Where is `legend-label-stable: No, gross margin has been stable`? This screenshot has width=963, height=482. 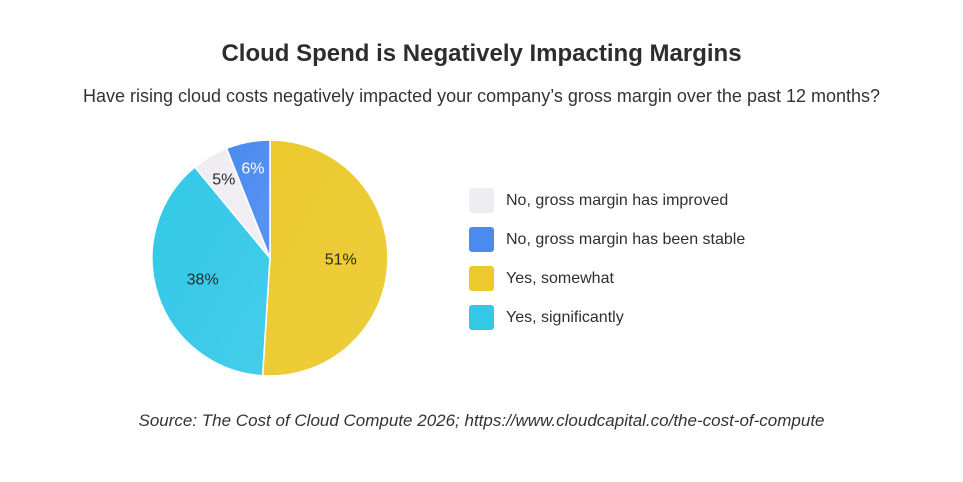 legend-label-stable: No, gross margin has been stable is located at coordinates (626, 239).